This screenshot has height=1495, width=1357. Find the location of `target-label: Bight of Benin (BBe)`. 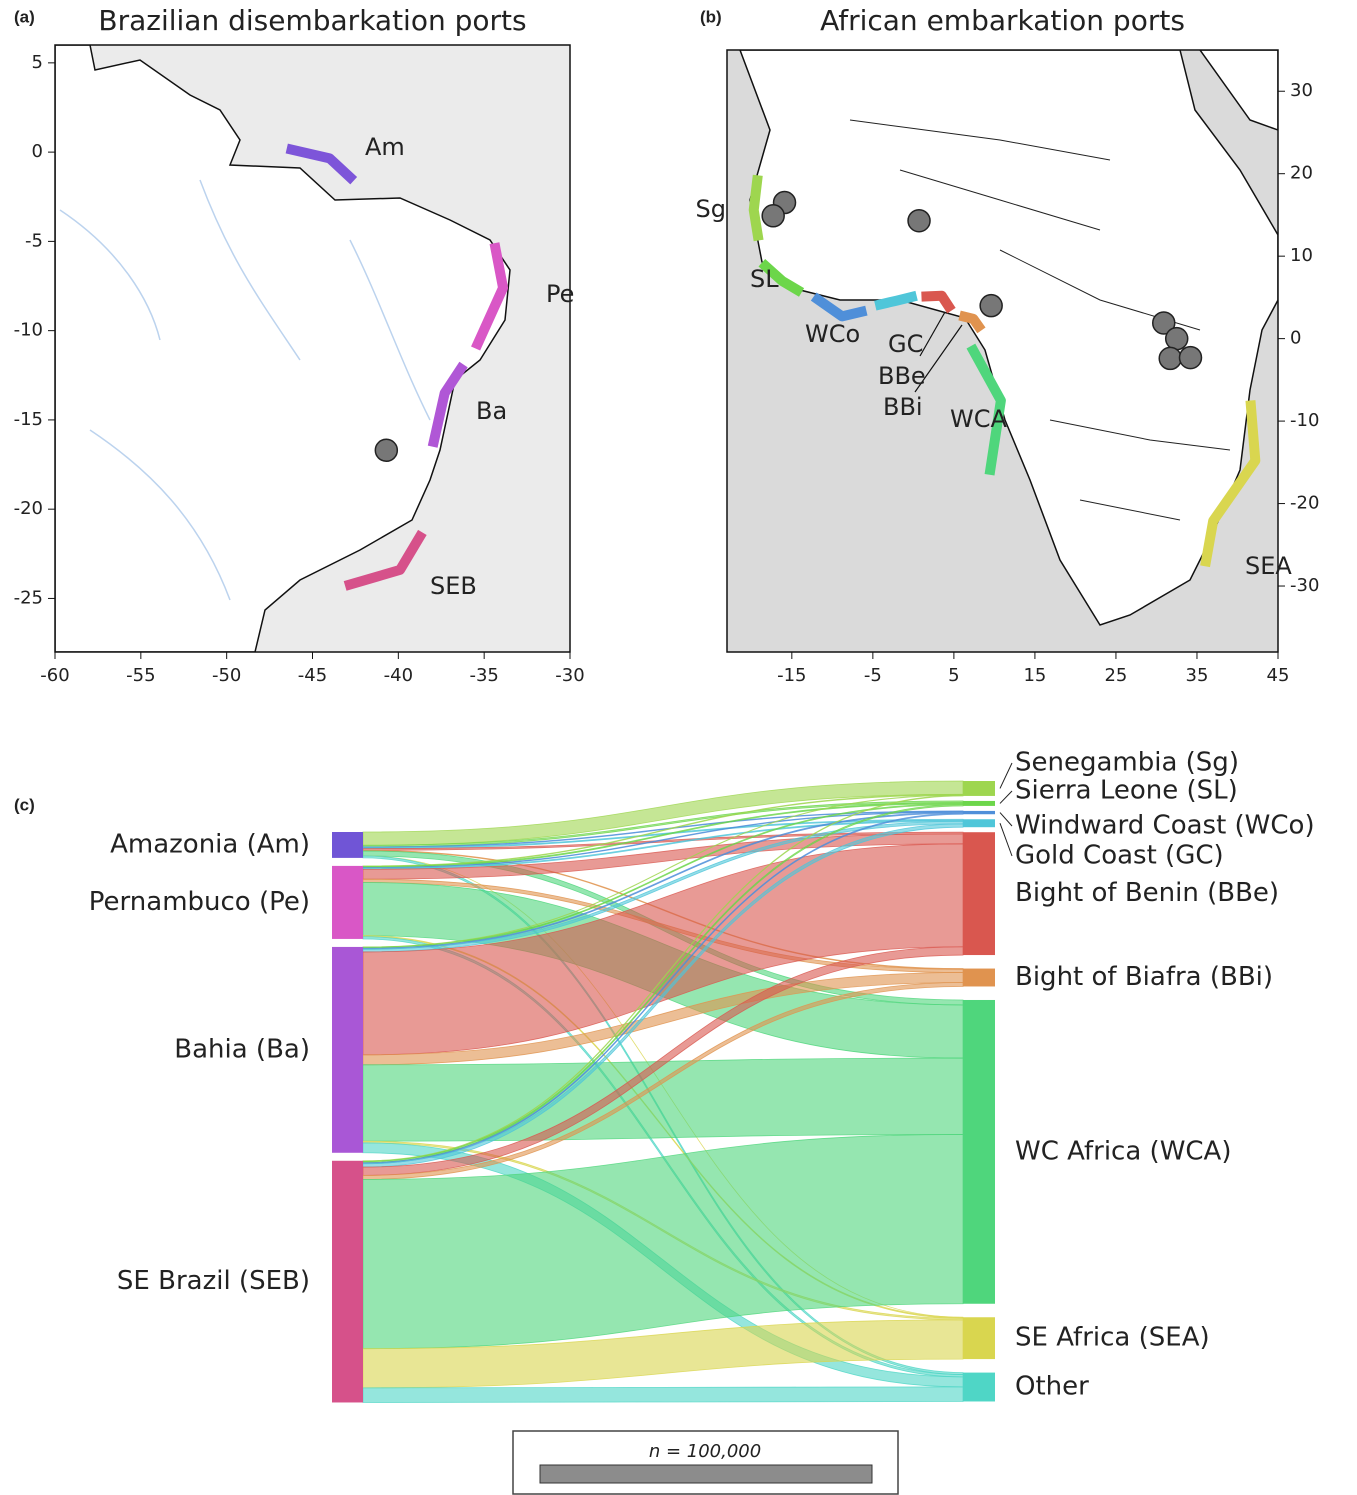

target-label: Bight of Benin (BBe) is located at coordinates (1147, 893).